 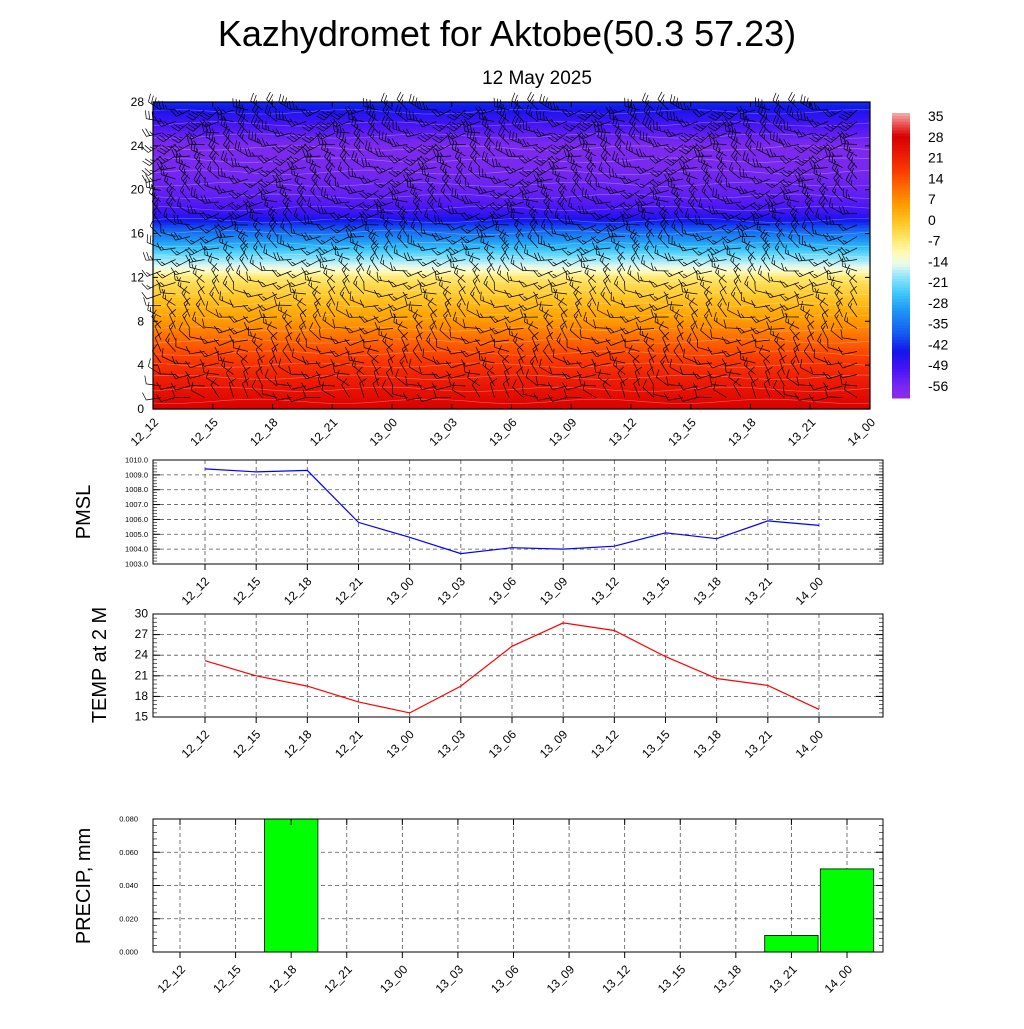 What do you see at coordinates (537, 78) in the screenshot?
I see `page-subtitle: 12 May 2025` at bounding box center [537, 78].